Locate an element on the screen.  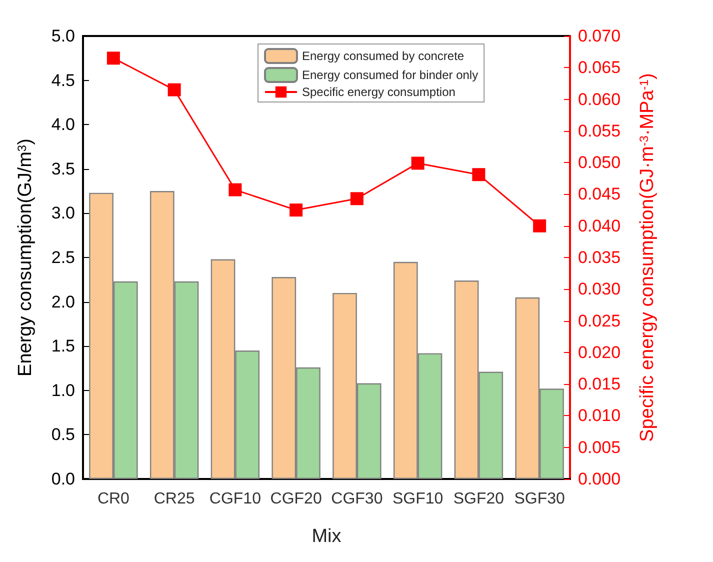
x-axis-title: Mix is located at coordinates (327, 536).